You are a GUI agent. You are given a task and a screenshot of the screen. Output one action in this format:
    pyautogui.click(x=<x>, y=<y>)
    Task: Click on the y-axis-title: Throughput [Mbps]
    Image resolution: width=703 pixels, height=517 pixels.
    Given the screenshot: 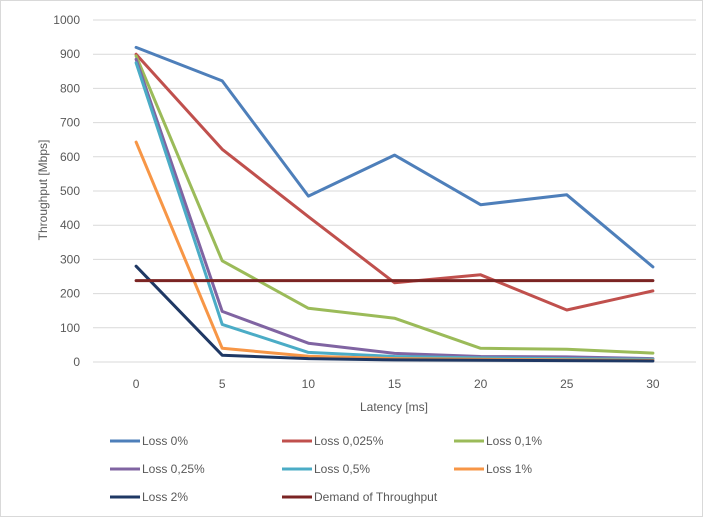 What is the action you would take?
    pyautogui.click(x=43, y=190)
    